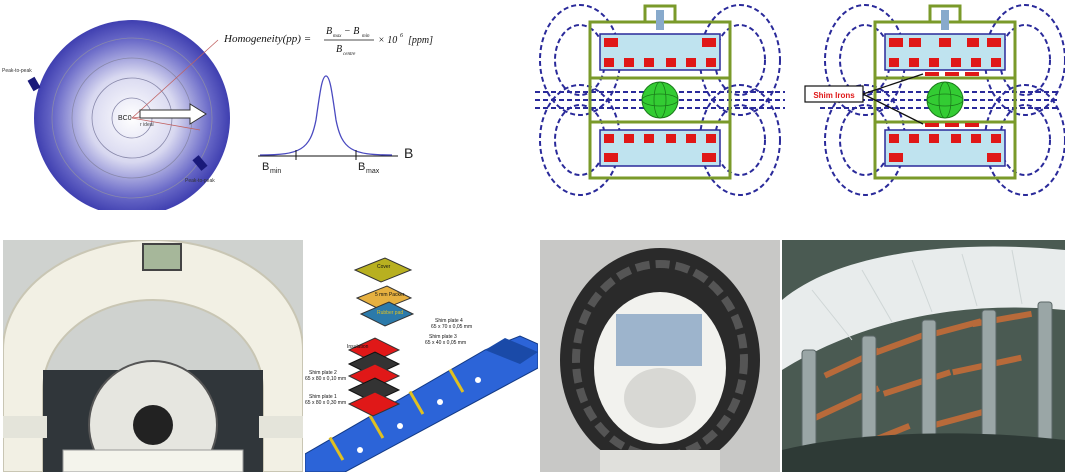 The width and height of the screenshot is (1065, 472). Describe the element at coordinates (162, 257) in the screenshot. I see `display-panel` at that location.